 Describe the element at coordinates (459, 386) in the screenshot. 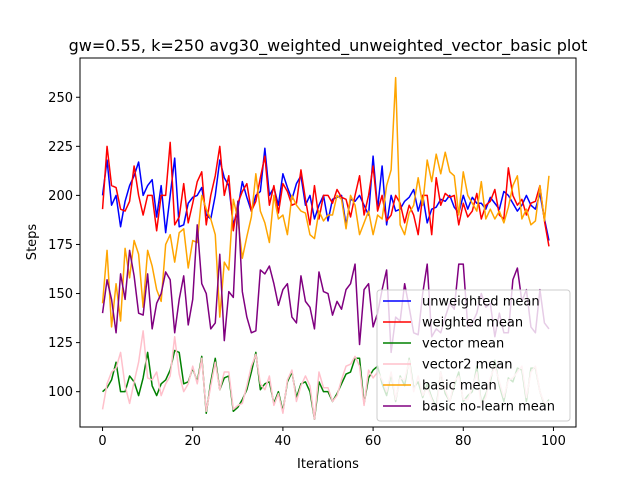

I see `legend-label-4: basic mean` at that location.